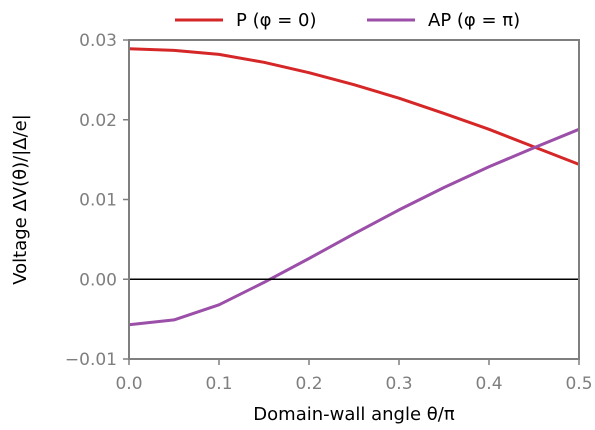  Describe the element at coordinates (218, 384) in the screenshot. I see `x-tick-label: 0.1` at that location.